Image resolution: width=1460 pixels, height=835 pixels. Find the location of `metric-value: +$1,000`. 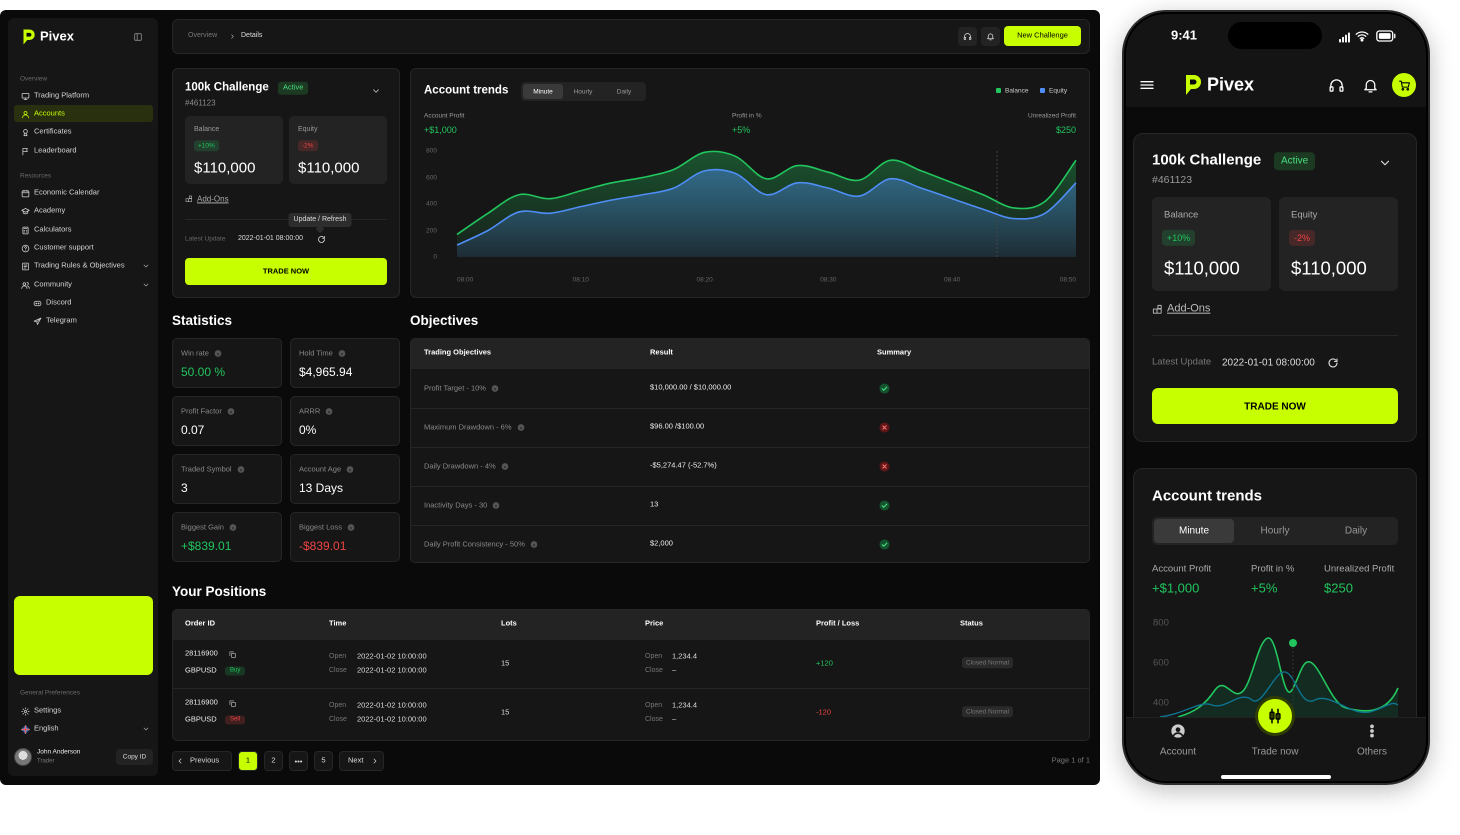

metric-value: +$1,000 is located at coordinates (440, 129).